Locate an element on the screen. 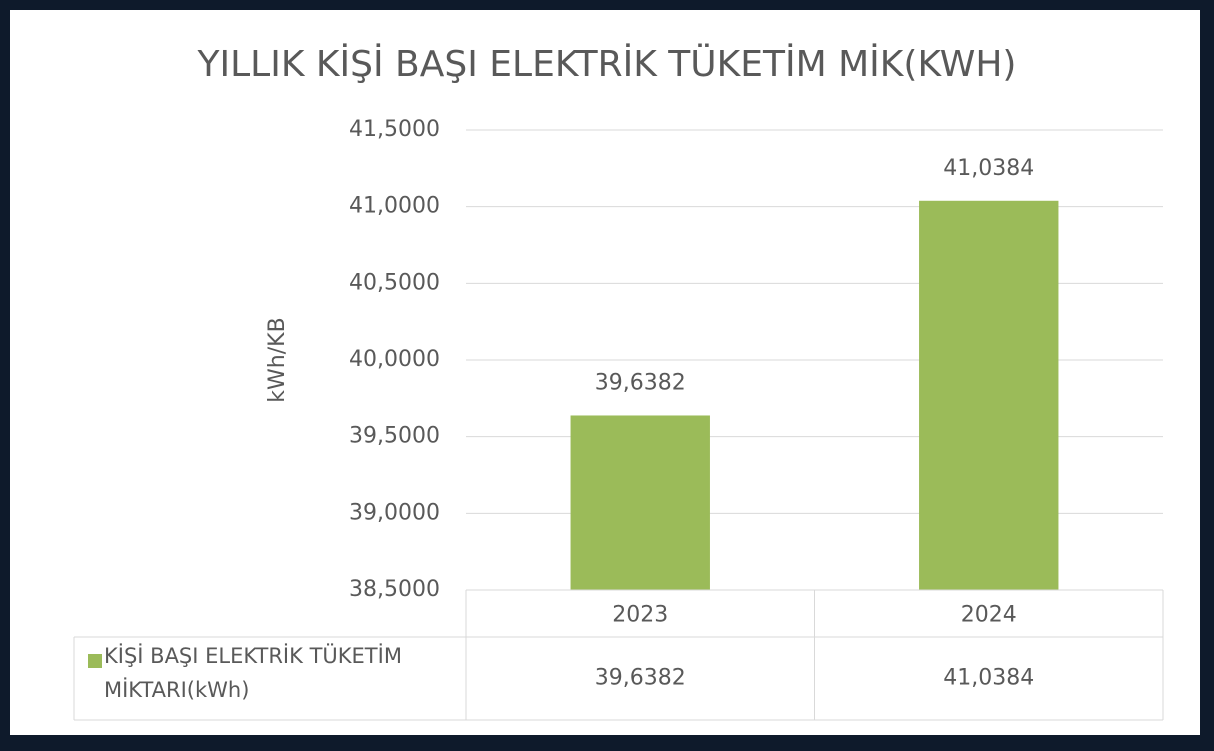 This screenshot has height=751, width=1214. y-tick-label: 39,5000 is located at coordinates (394, 436).